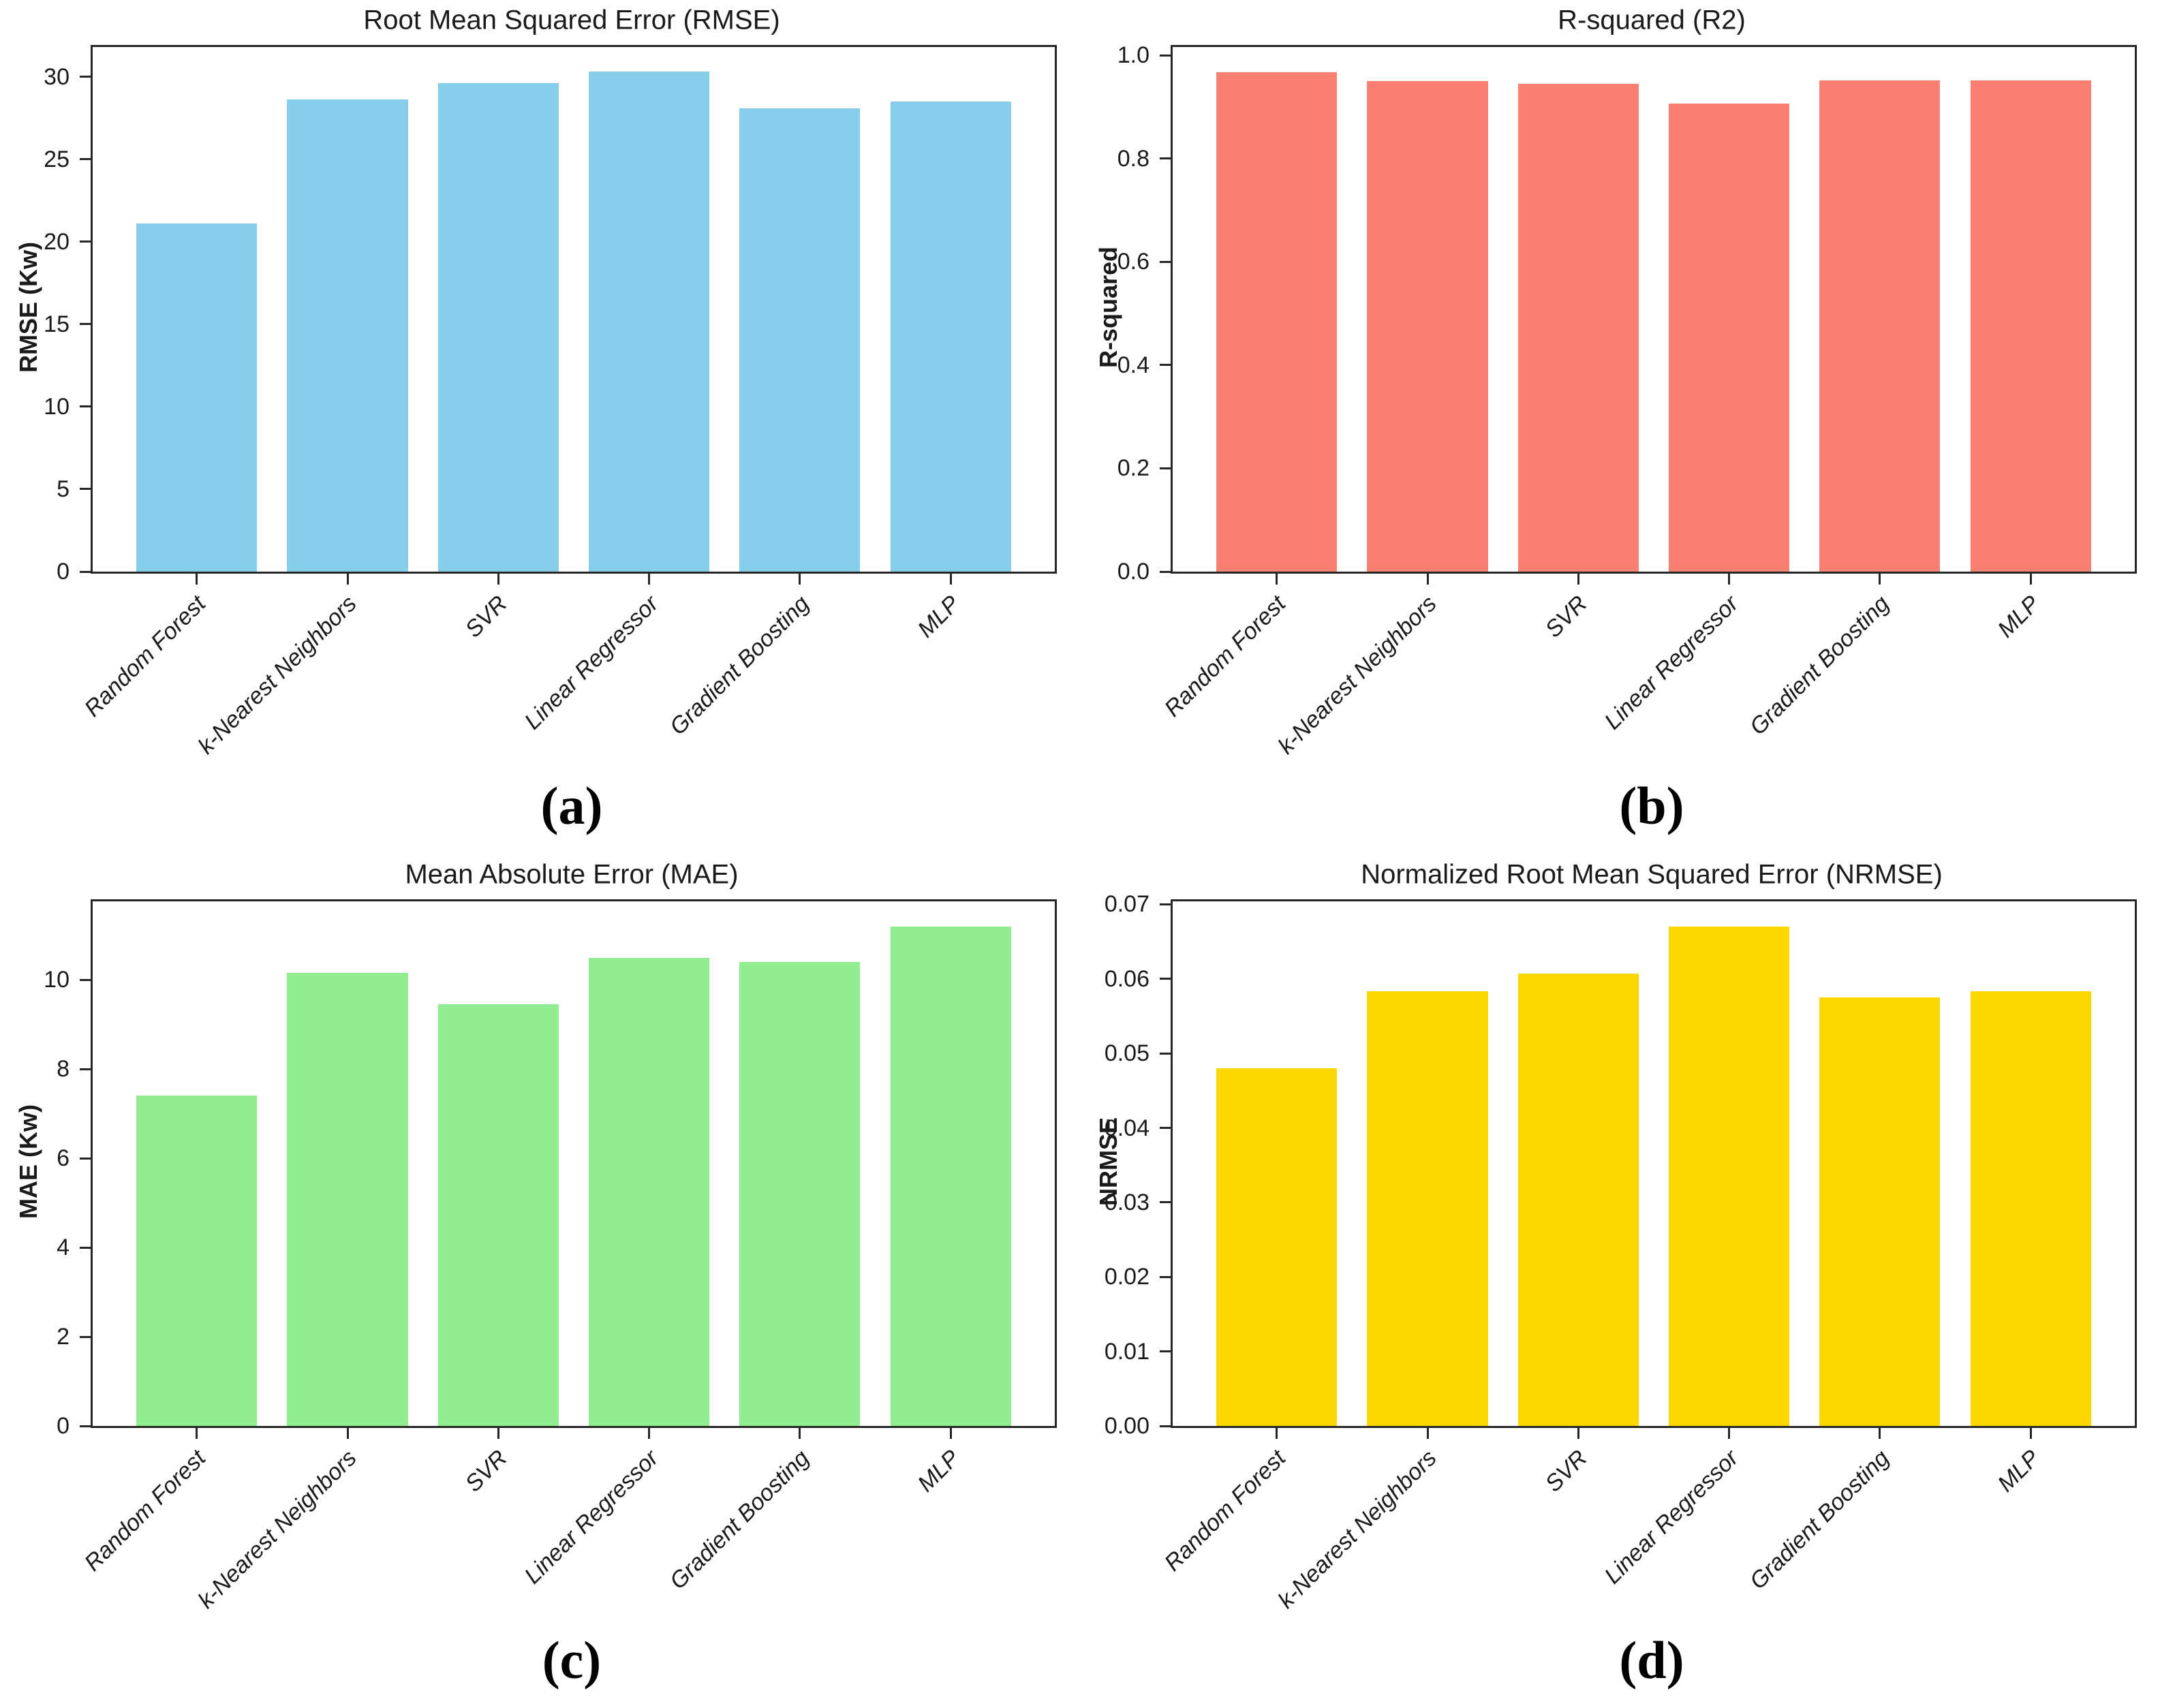 This screenshot has width=2160, height=1708. What do you see at coordinates (57, 159) in the screenshot?
I see `y-tick-label: 25` at bounding box center [57, 159].